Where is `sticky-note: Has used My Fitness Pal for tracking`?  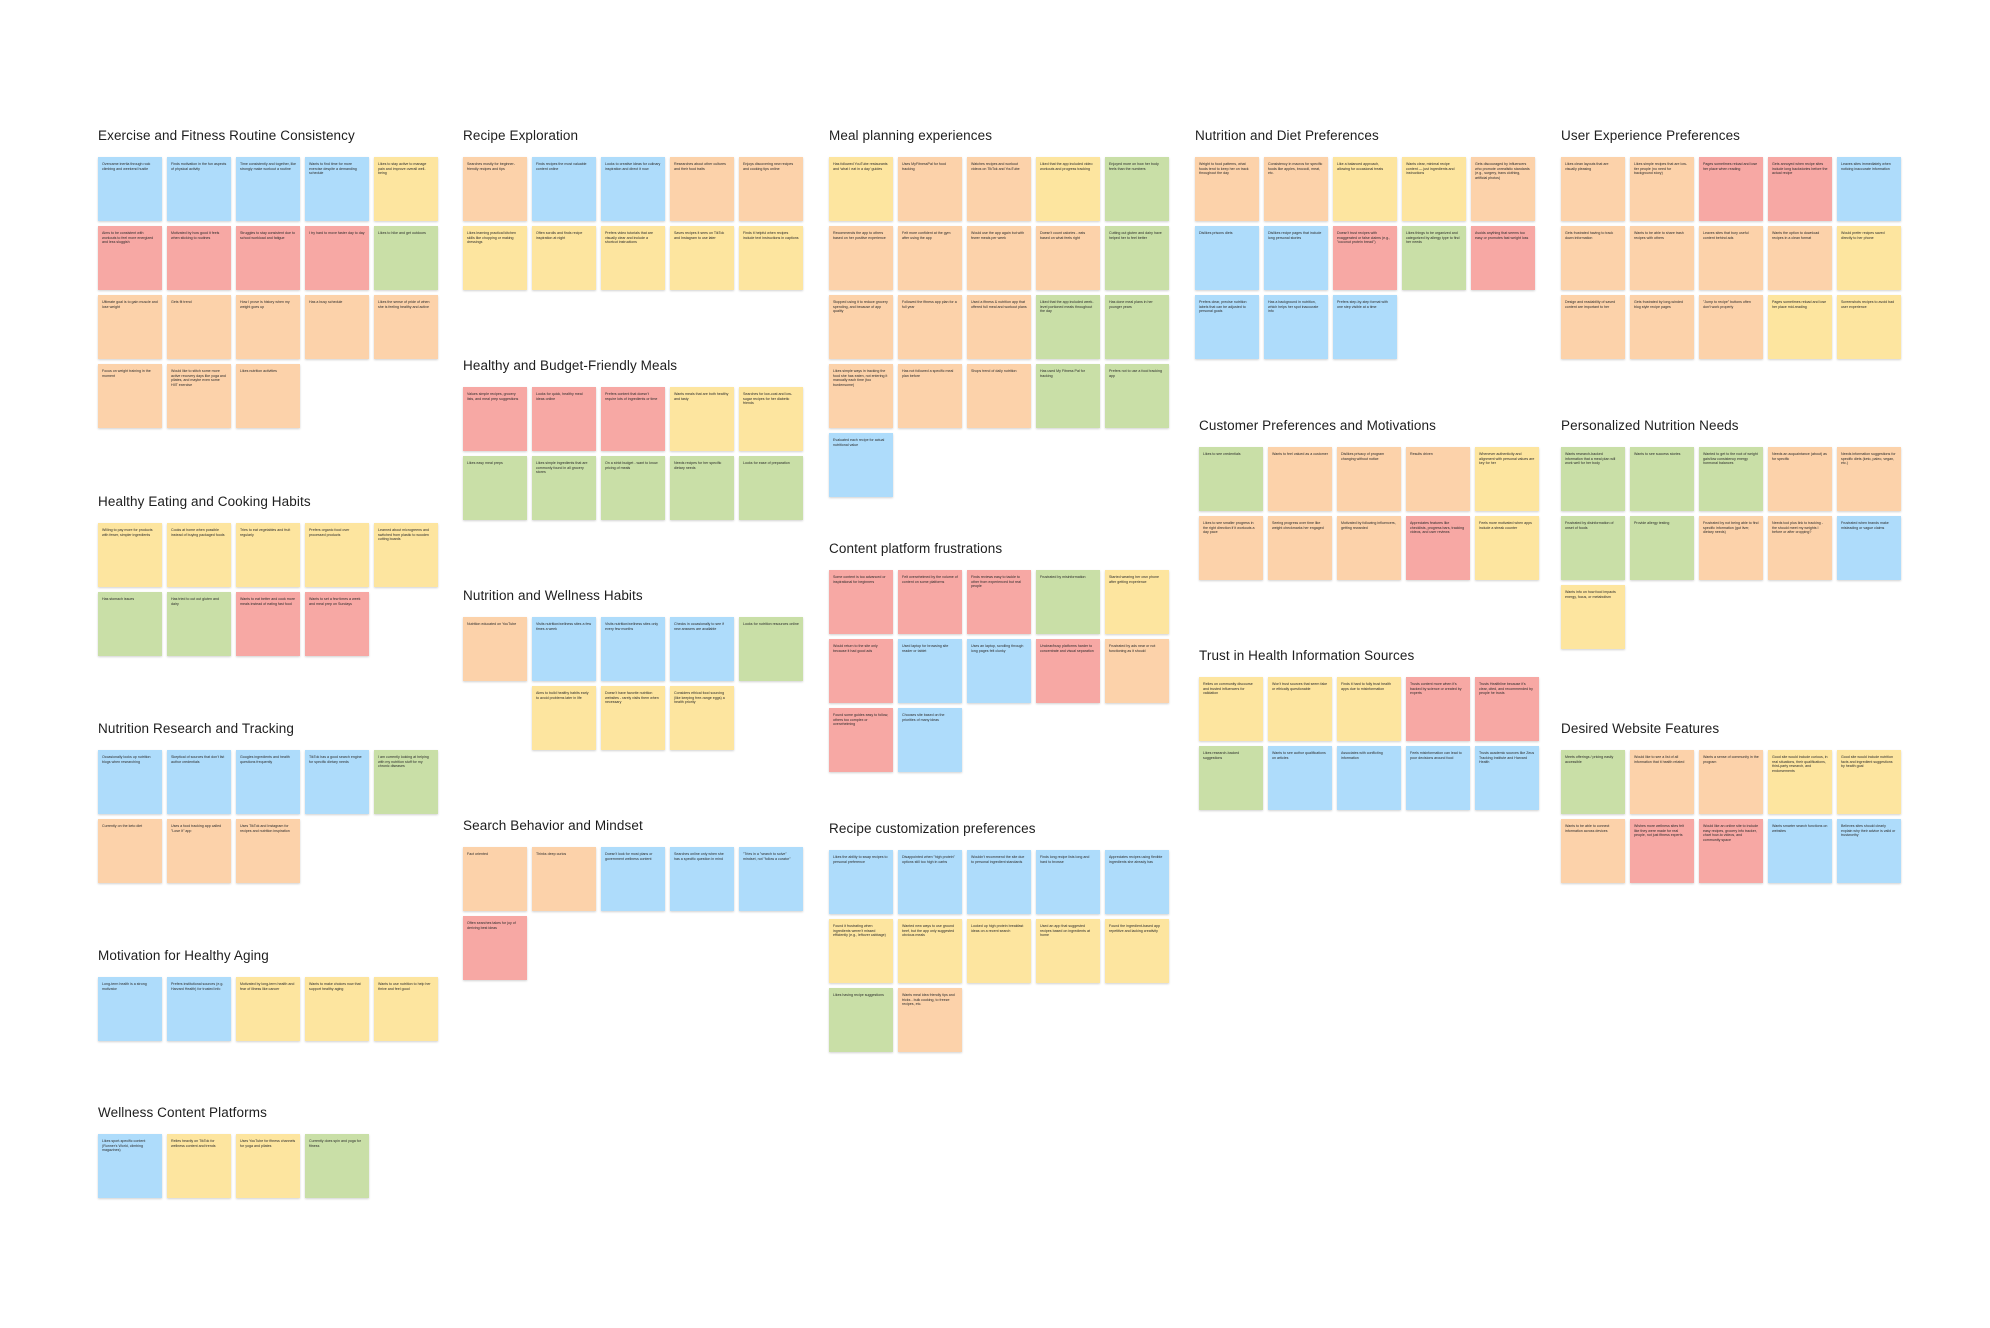 sticky-note: Has used My Fitness Pal for tracking is located at coordinates (1068, 396).